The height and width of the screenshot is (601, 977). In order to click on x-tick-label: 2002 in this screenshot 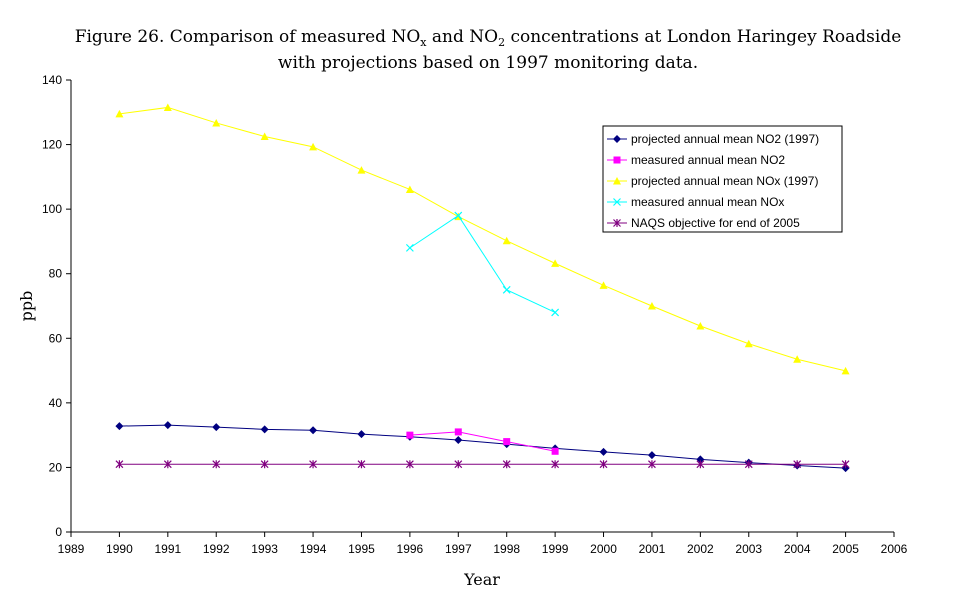, I will do `click(700, 549)`.